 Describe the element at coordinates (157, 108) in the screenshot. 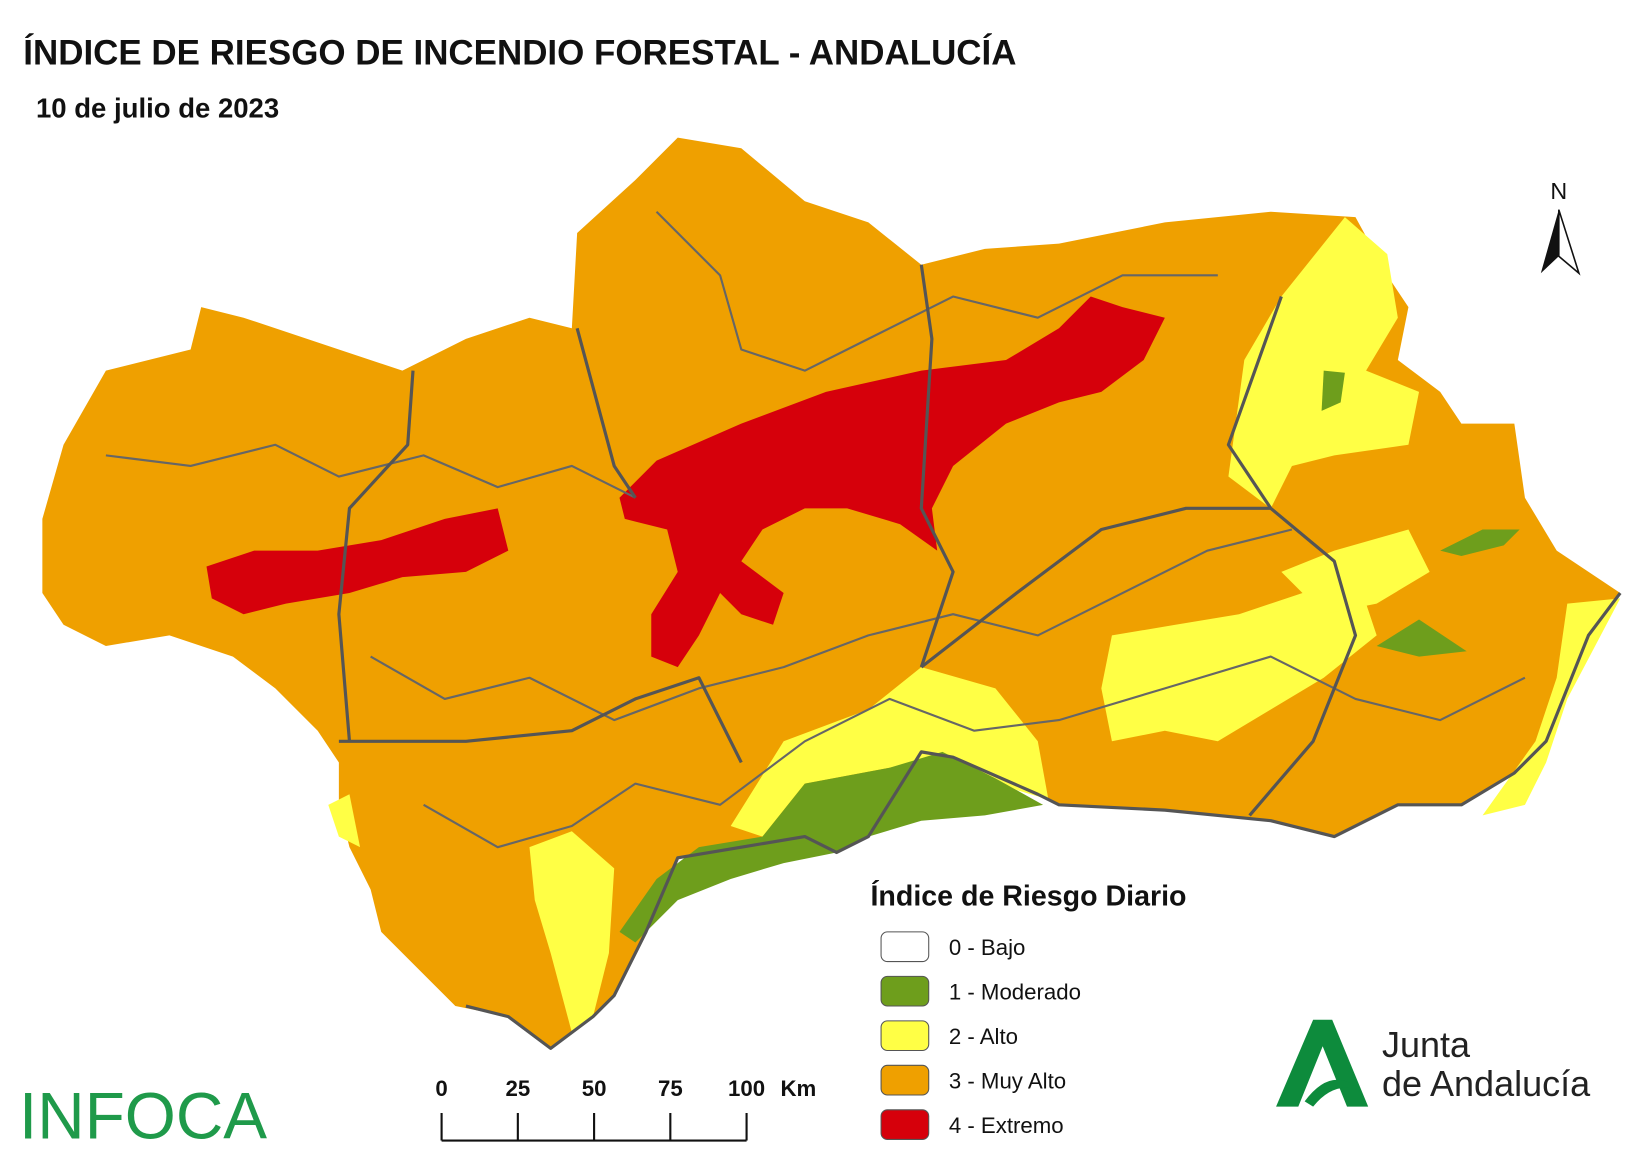

I see `map-subtitle: 10 de julio de 2023` at that location.